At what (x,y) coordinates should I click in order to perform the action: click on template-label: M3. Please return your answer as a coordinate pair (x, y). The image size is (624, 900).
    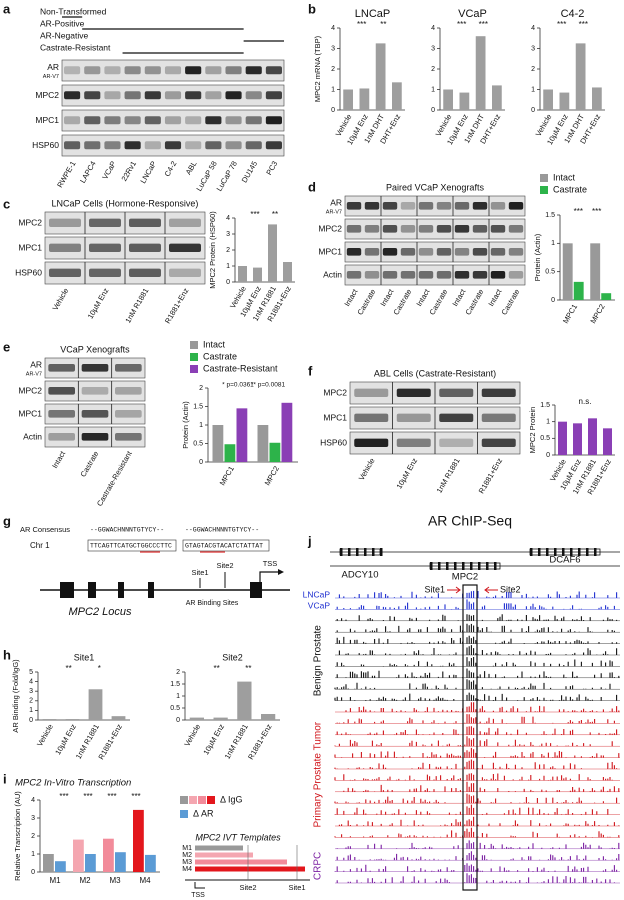
    Looking at the image, I should click on (187, 862).